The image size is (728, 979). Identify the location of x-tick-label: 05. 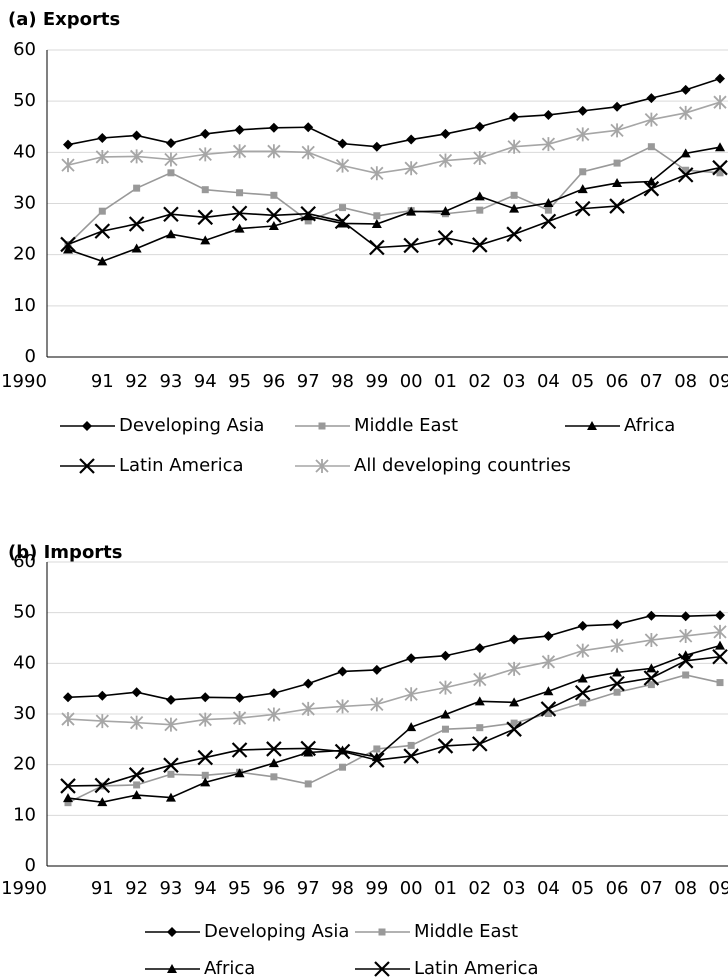
(582, 888).